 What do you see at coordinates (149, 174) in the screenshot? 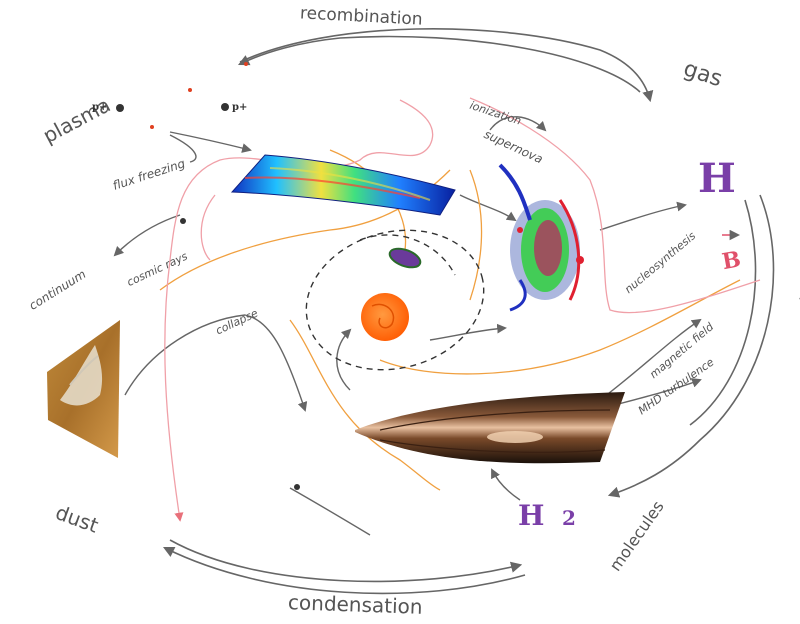
I see `label-flux-freezing: flux freezing` at bounding box center [149, 174].